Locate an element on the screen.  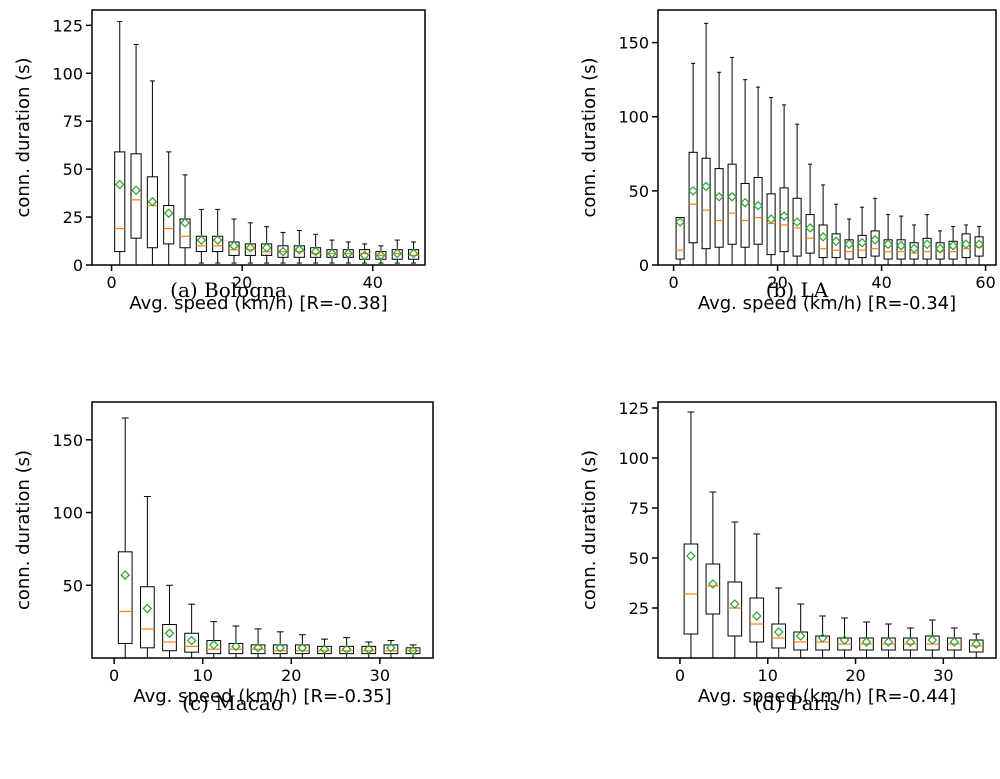
panel-caption: (a) Bologna is located at coordinates (228, 290).